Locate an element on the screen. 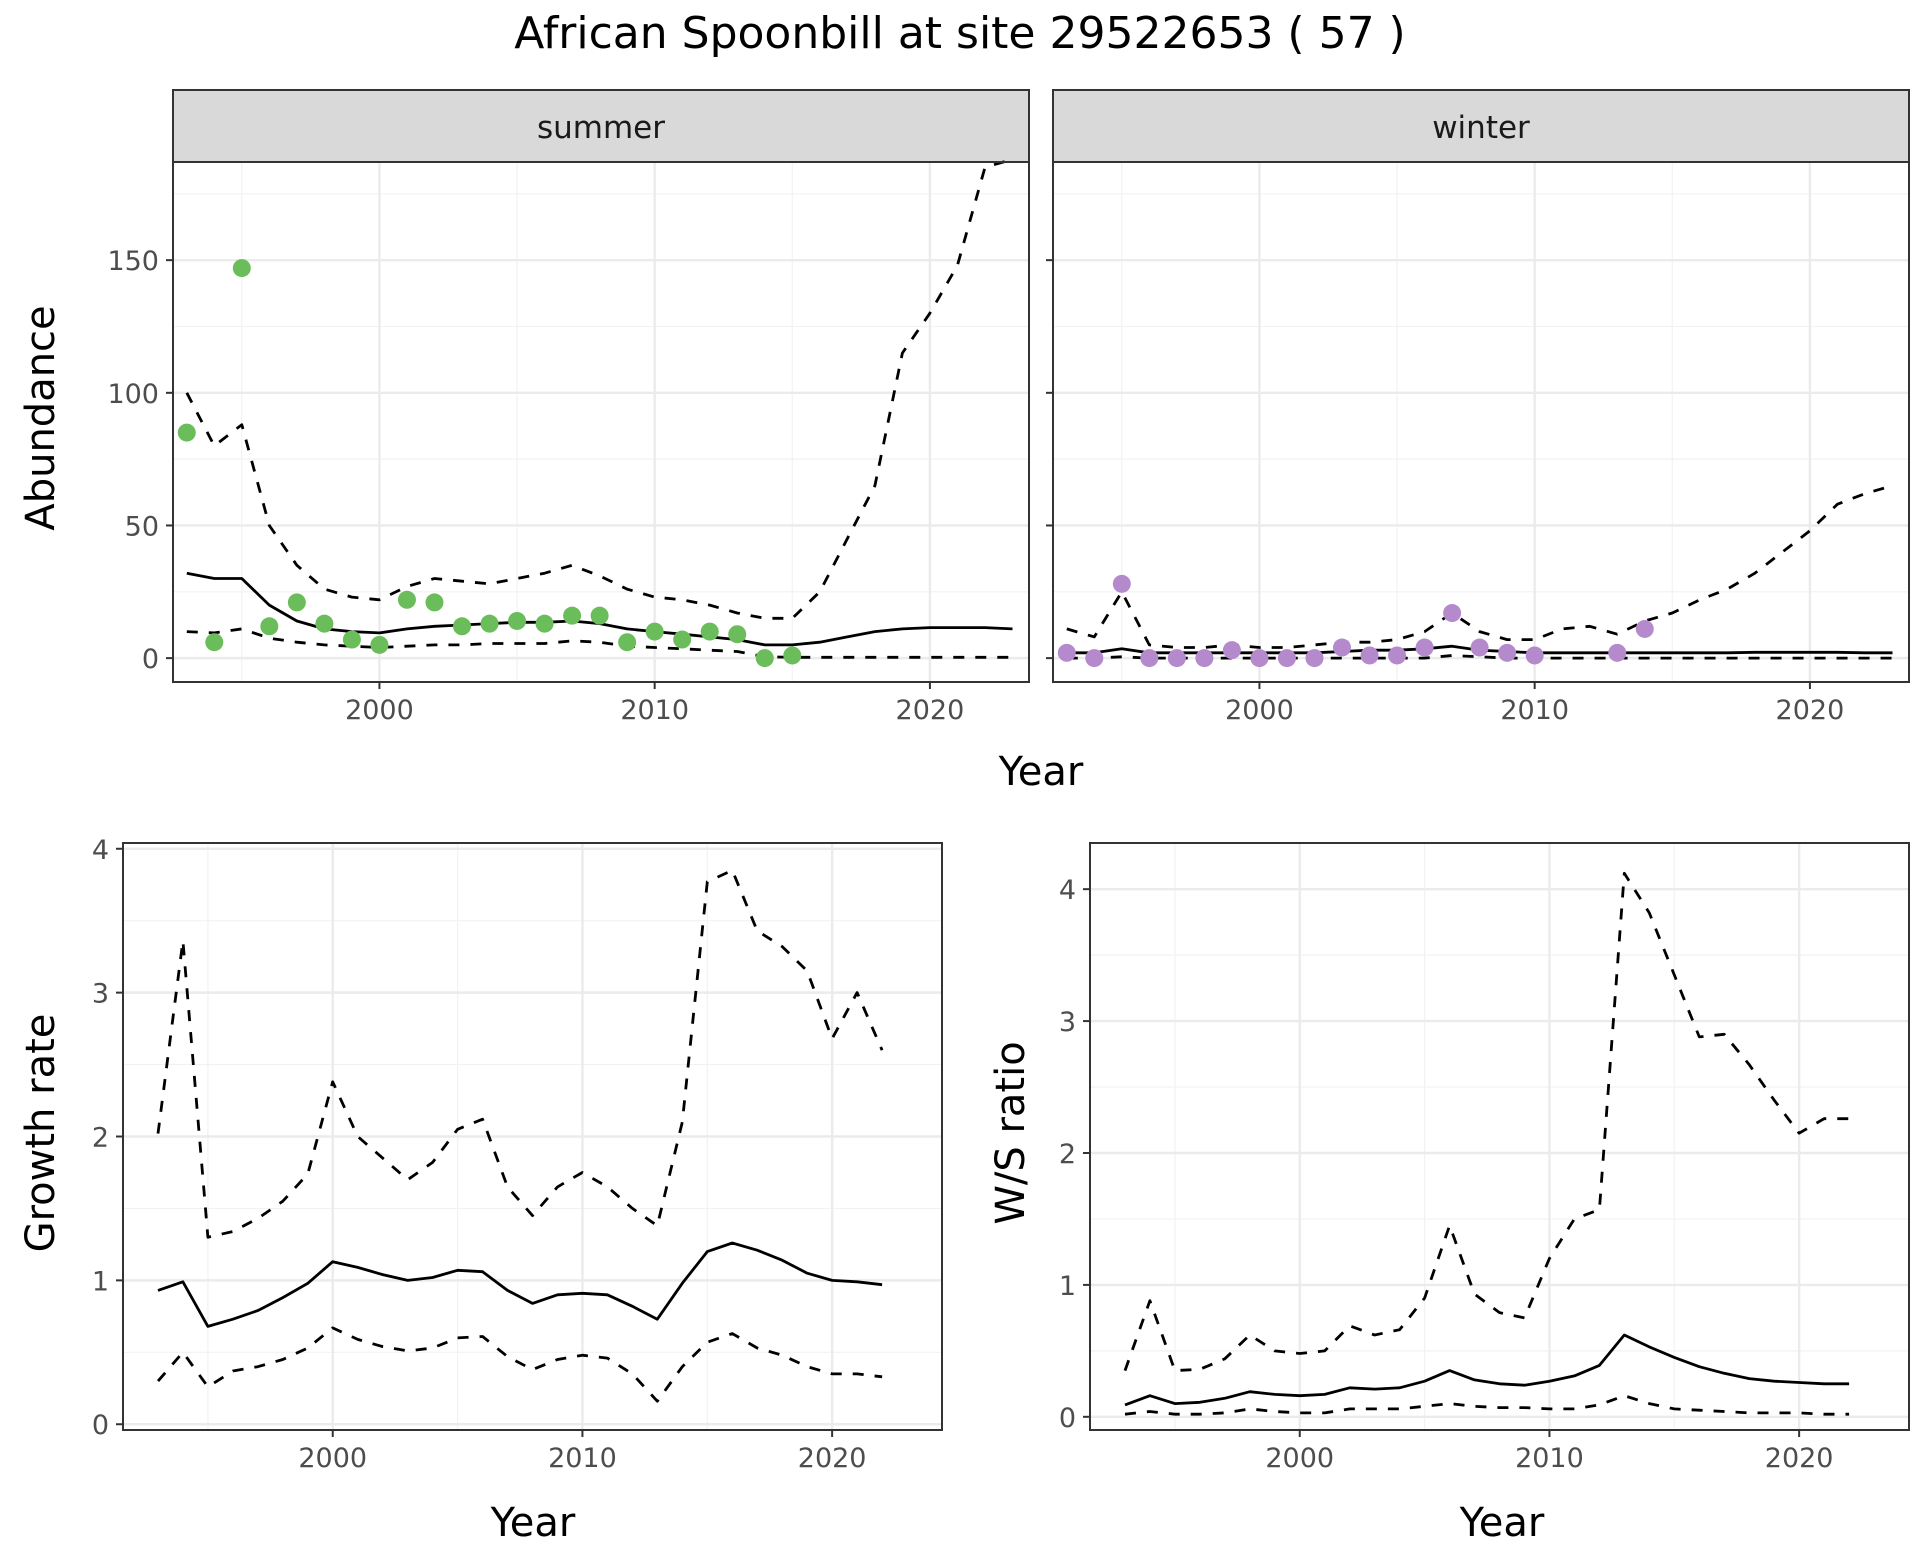 Image resolution: width=1920 pixels, height=1560 pixels. growth-y-tick-label: 0 is located at coordinates (100, 1425).